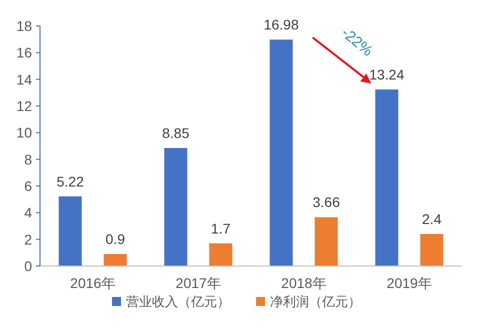 This screenshot has width=500, height=330. What do you see at coordinates (409, 283) in the screenshot?
I see `x-tick-label: 2019年` at bounding box center [409, 283].